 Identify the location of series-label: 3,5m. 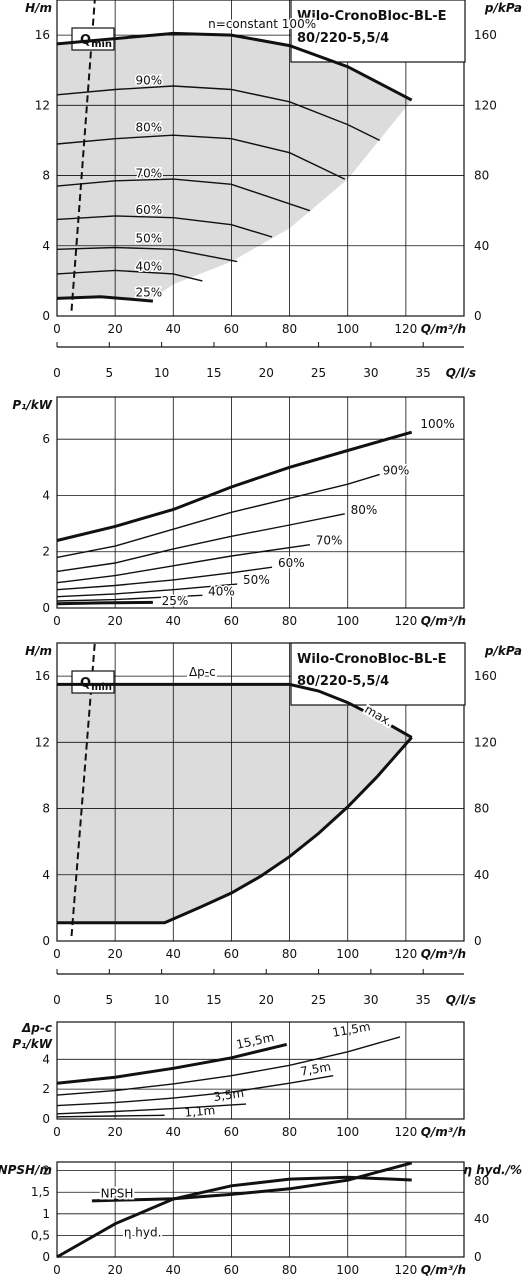
(228, 1095).